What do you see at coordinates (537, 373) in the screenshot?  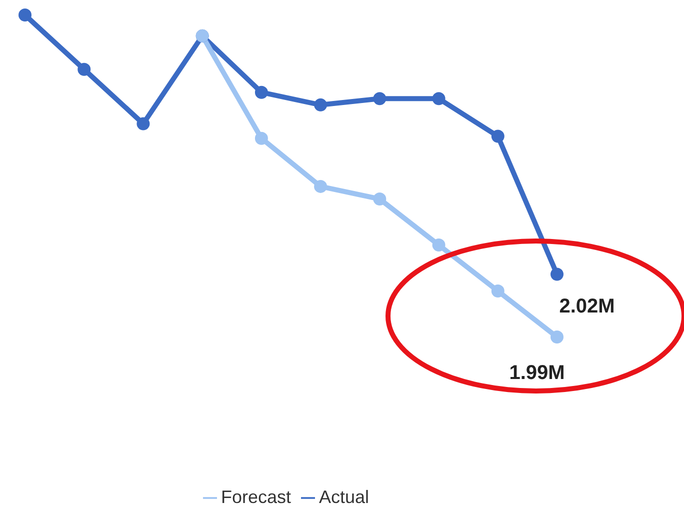 I see `data-label: 1.99M` at bounding box center [537, 373].